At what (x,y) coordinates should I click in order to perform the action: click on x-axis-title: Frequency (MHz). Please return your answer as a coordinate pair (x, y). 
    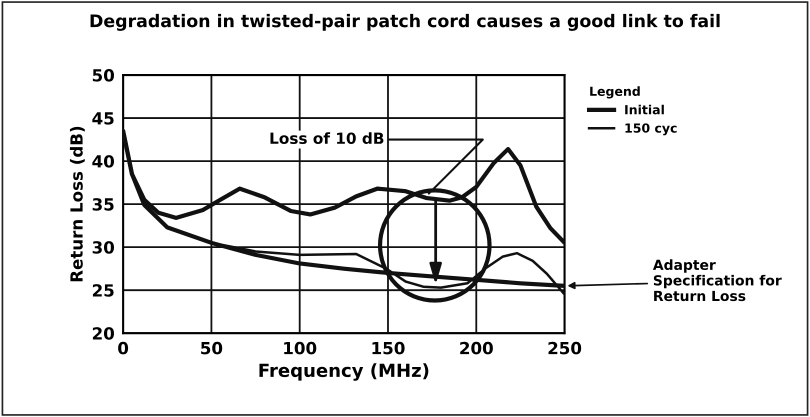
    Looking at the image, I should click on (343, 372).